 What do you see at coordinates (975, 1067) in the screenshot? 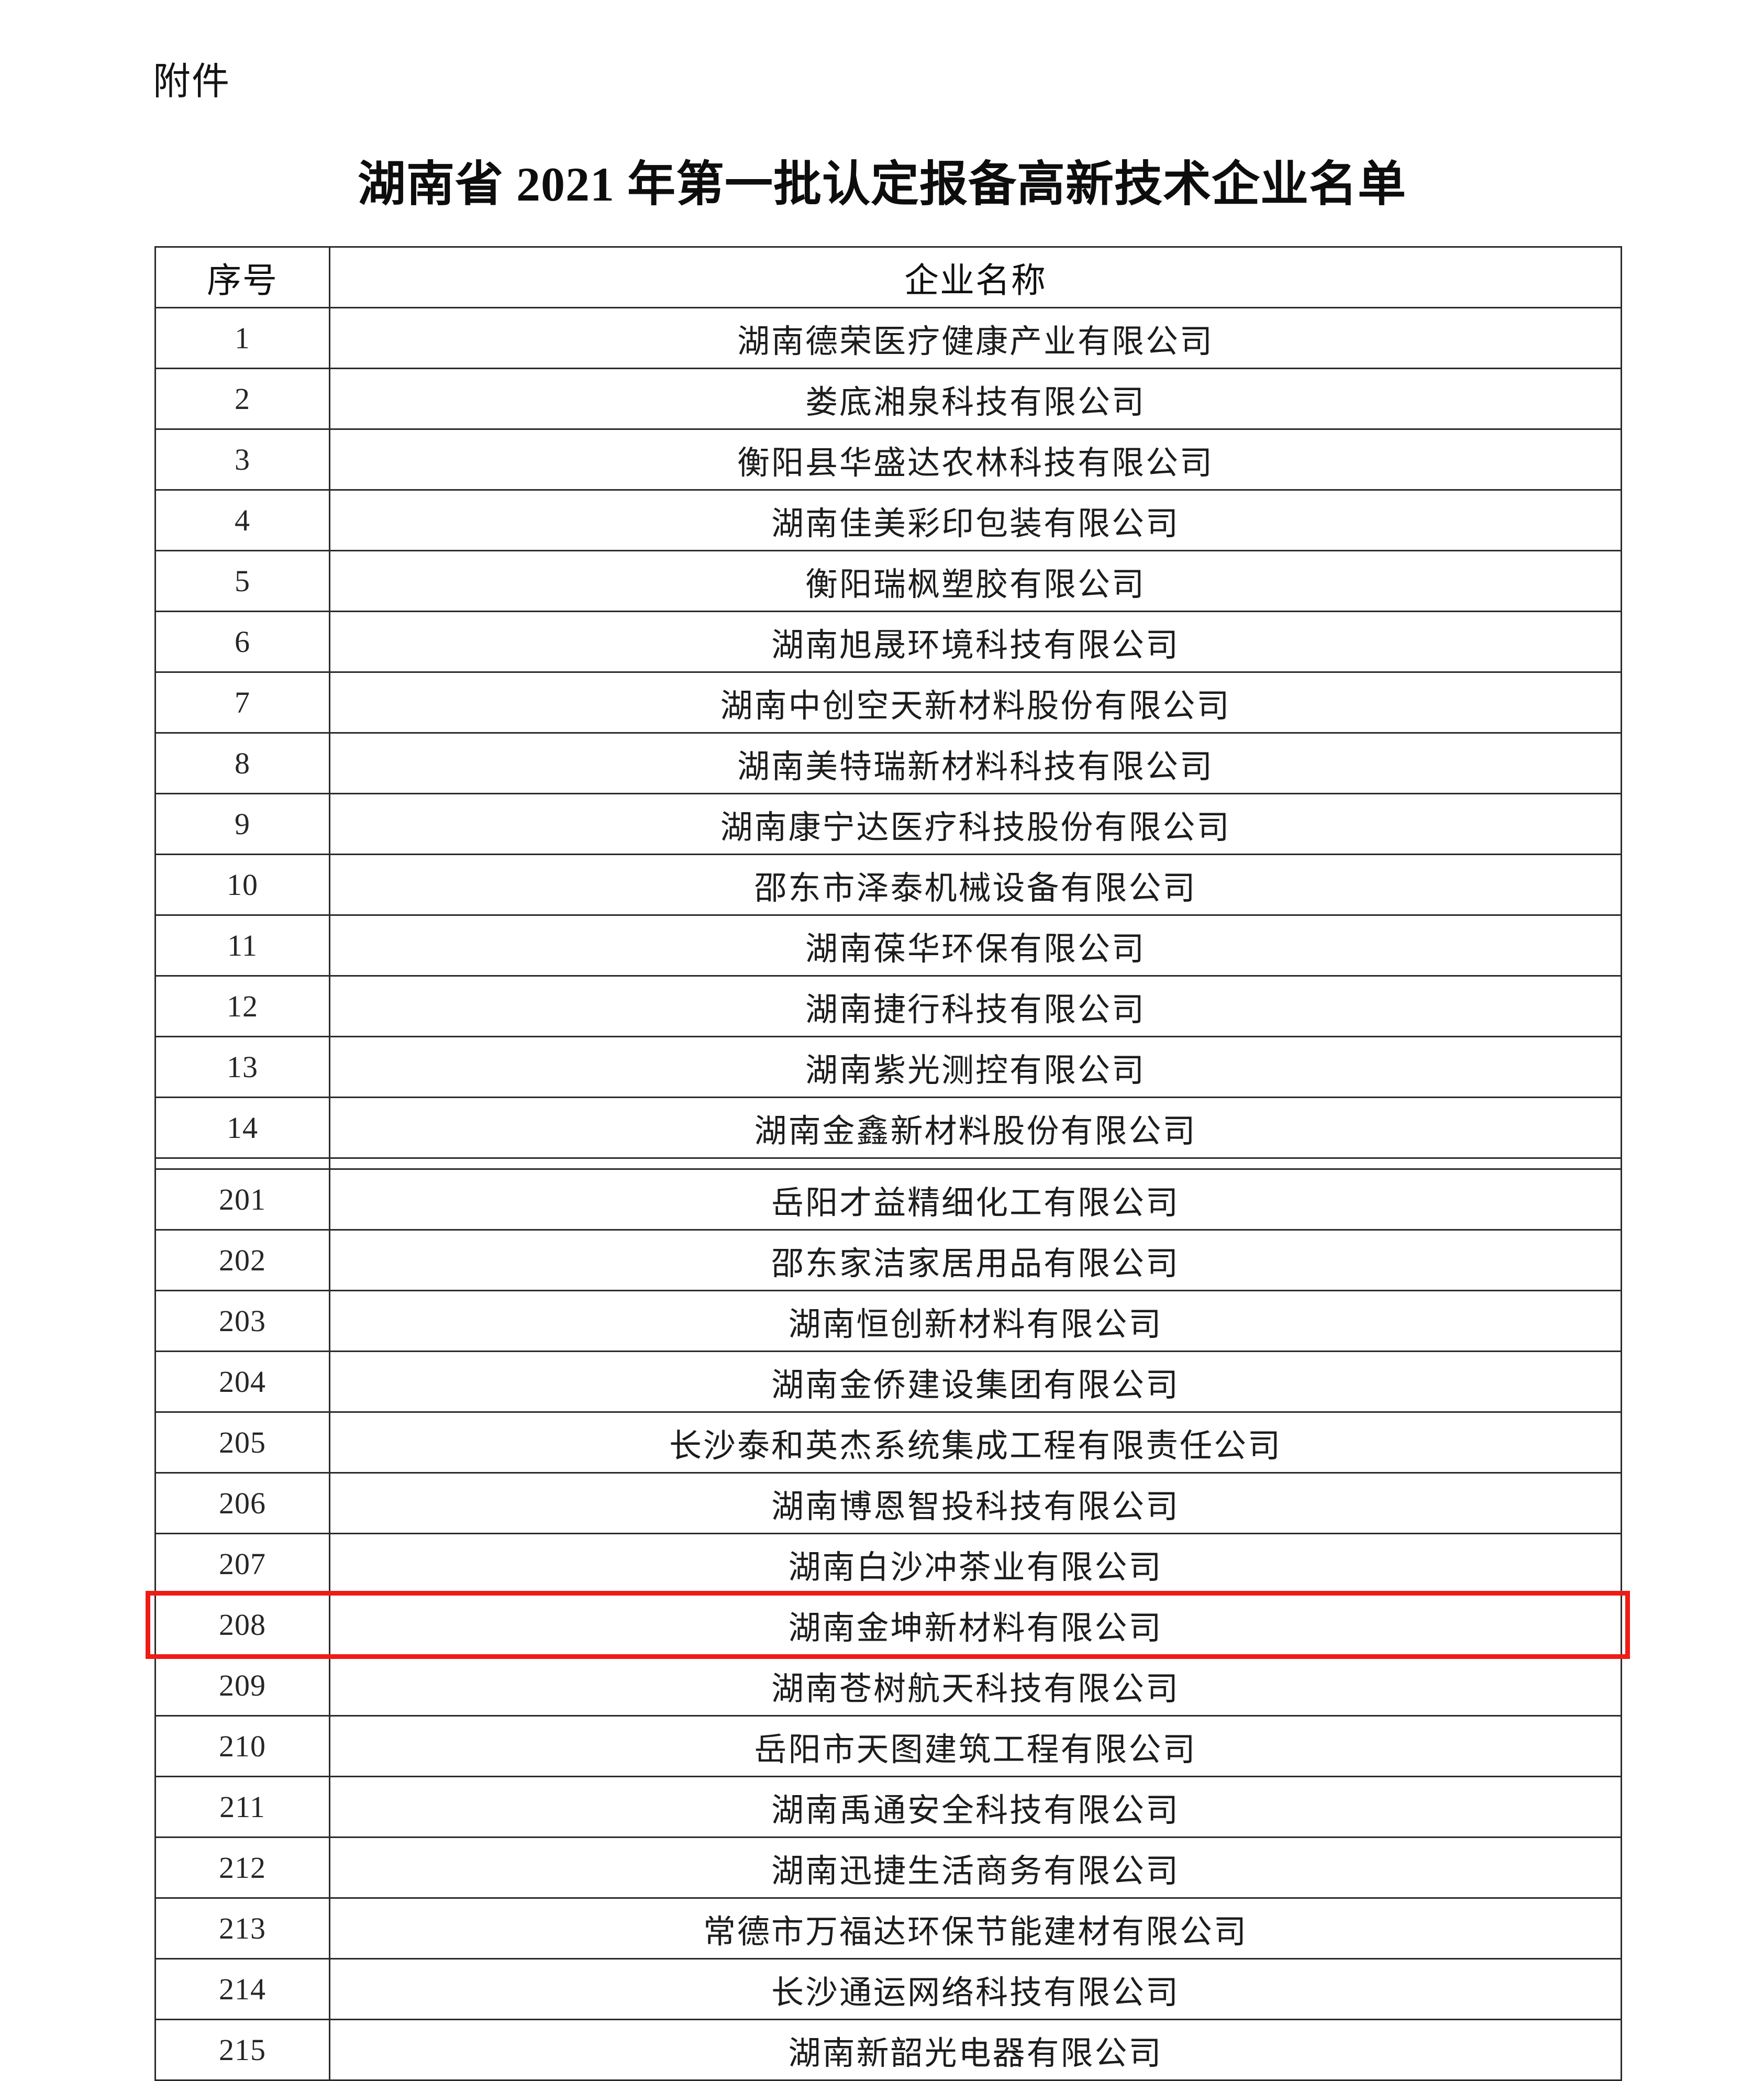
I see `cell-enterprise-name: 湖南紫光测控有限公司` at bounding box center [975, 1067].